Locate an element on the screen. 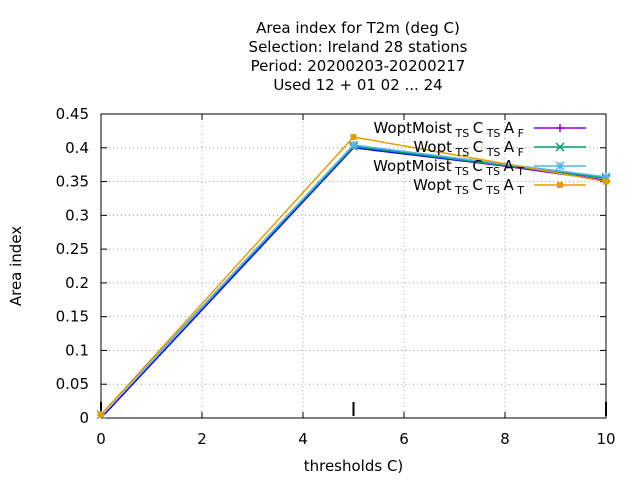 Image resolution: width=640 pixels, height=480 pixels. x-axis-label: thresholds C) is located at coordinates (354, 466).